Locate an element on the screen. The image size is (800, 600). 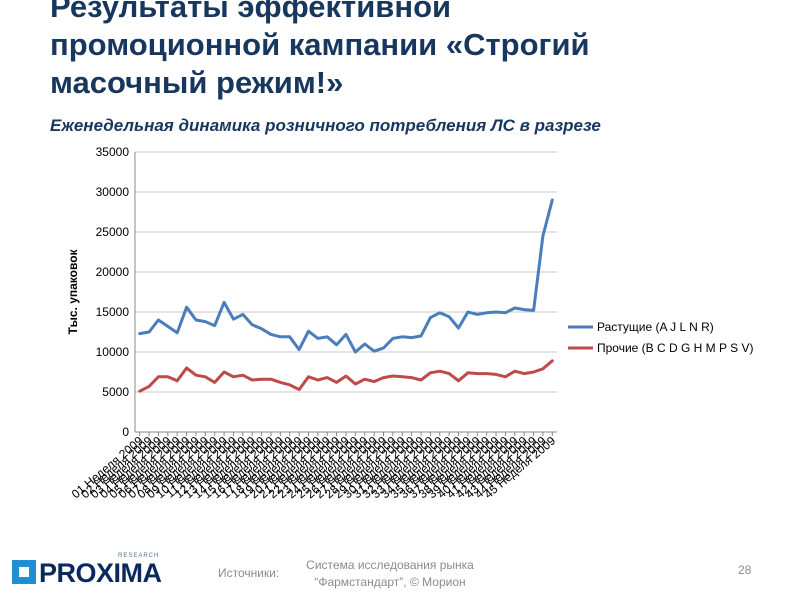
y-tick-label: 30000 is located at coordinates (113, 192).